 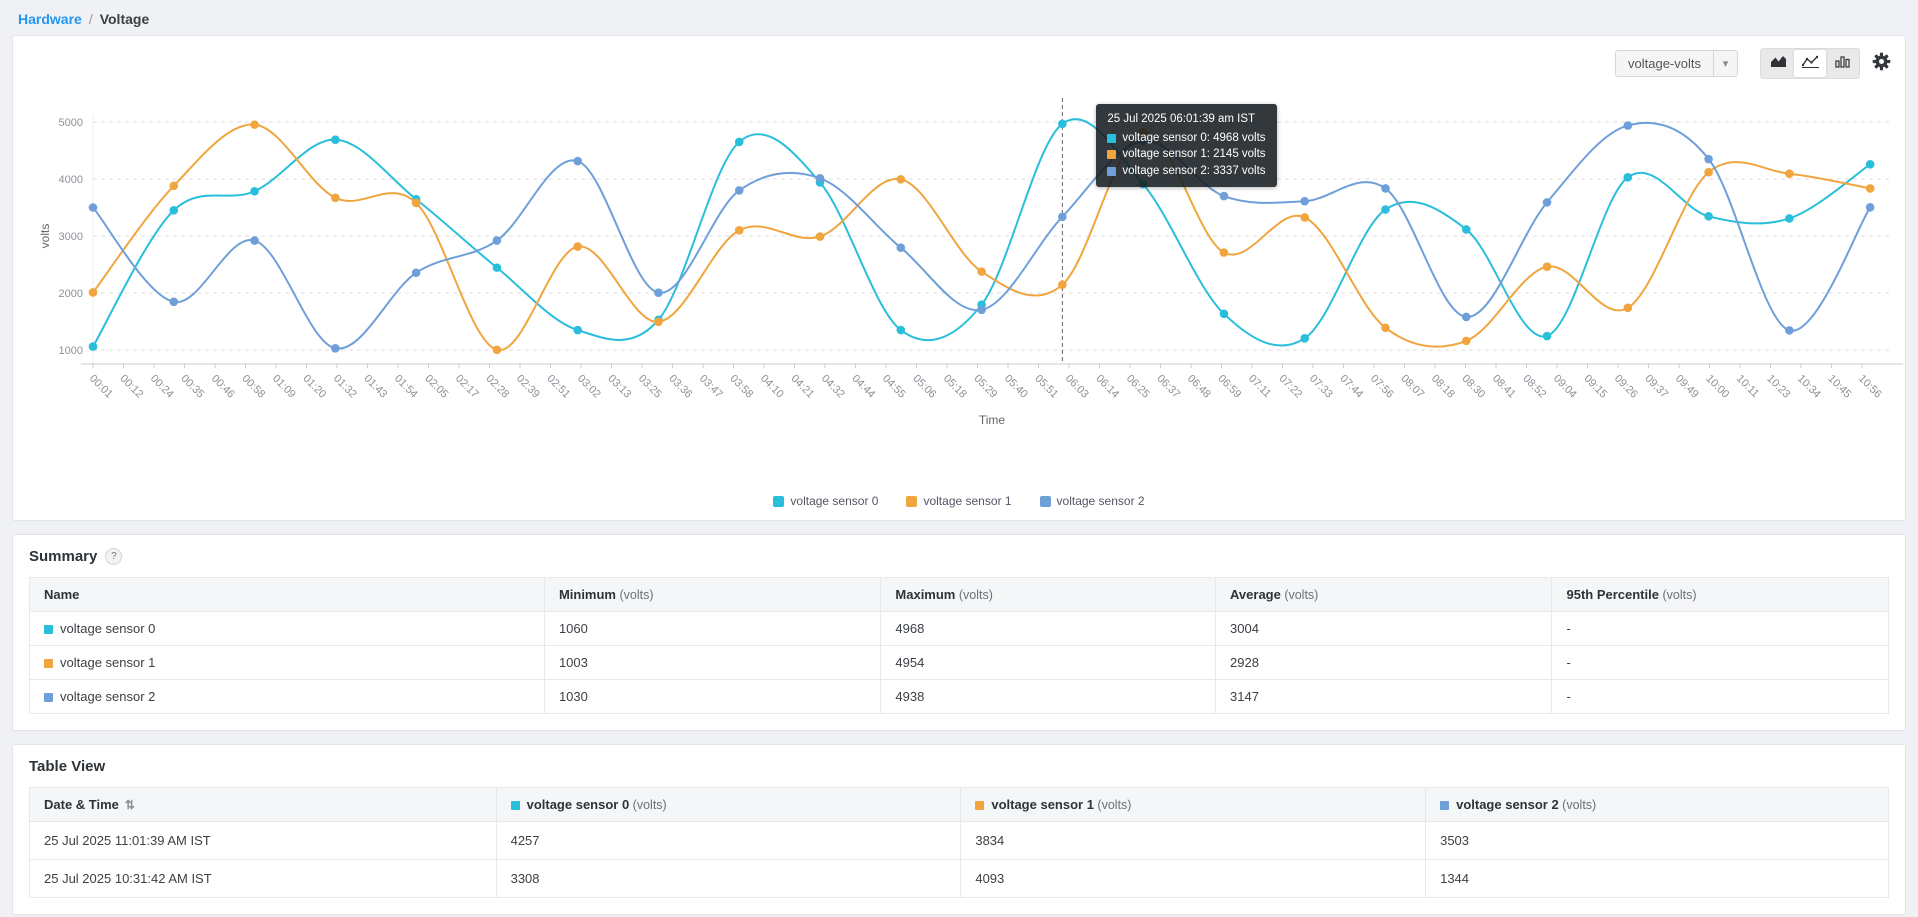 I want to click on x-axis-tick: 07:44, so click(x=1351, y=387).